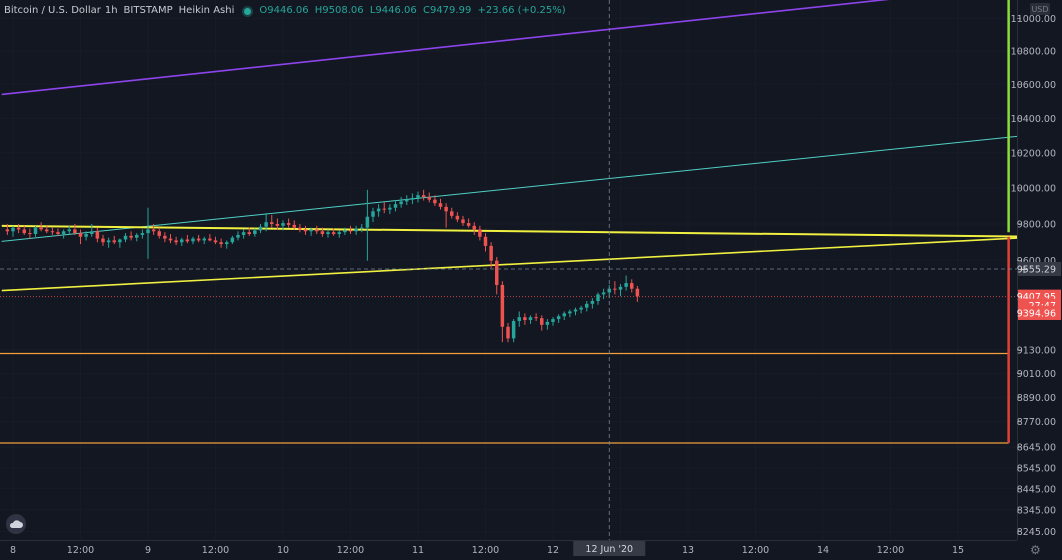 The height and width of the screenshot is (560, 1062). I want to click on time-tick-label: 9, so click(148, 550).